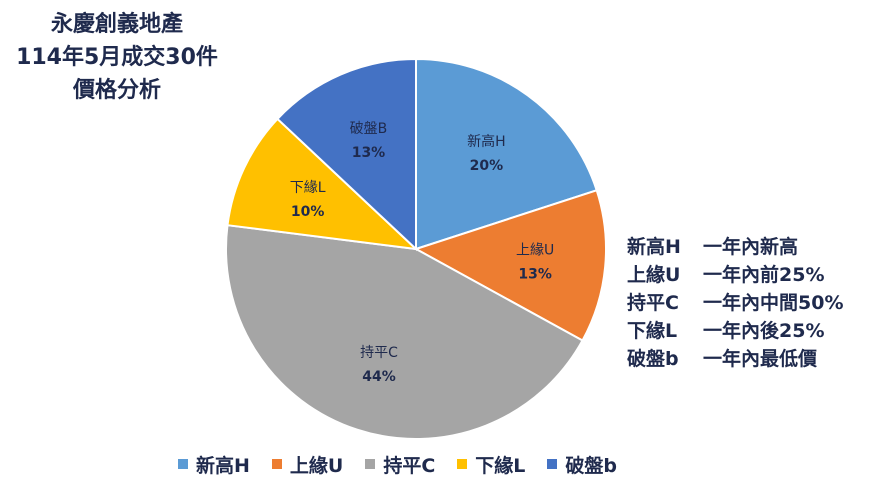 The height and width of the screenshot is (497, 883). Describe the element at coordinates (535, 250) in the screenshot. I see `slice-category-label: 上緣U` at that location.